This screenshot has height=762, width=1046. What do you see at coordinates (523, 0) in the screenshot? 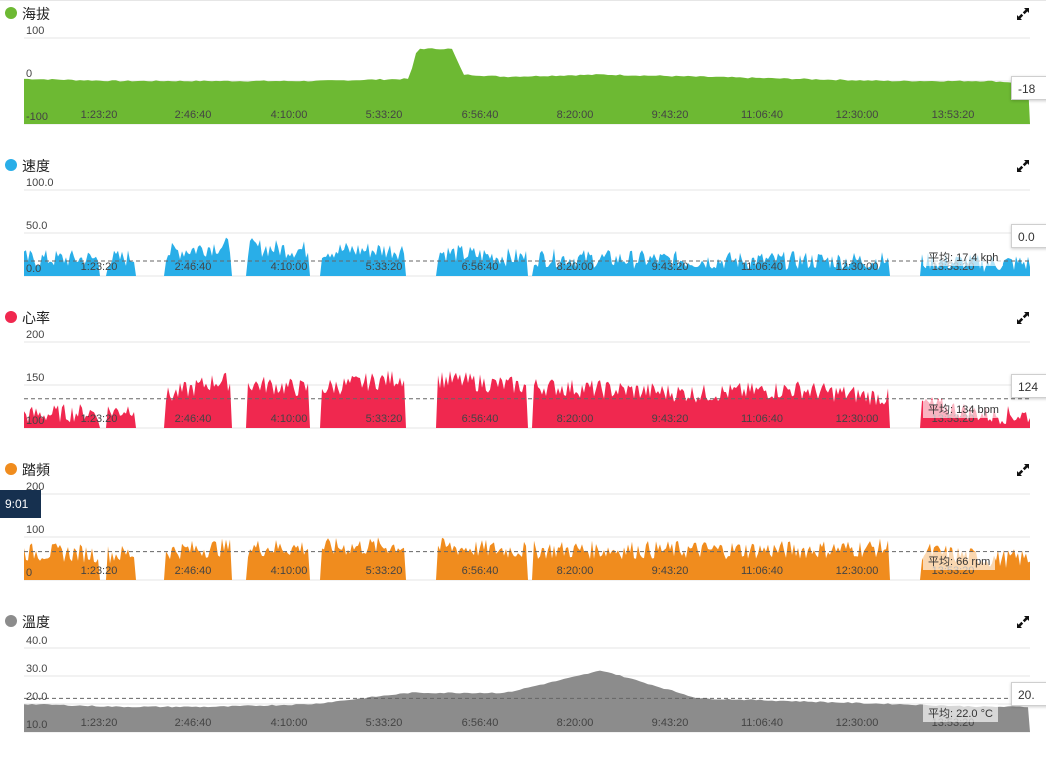
I see `top-border` at bounding box center [523, 0].